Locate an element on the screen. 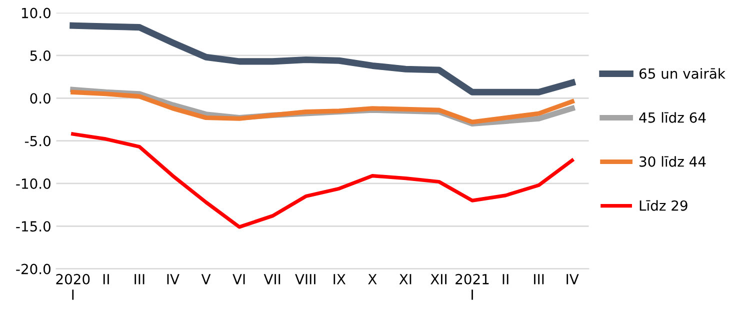  legend-label: Līdz 29 is located at coordinates (664, 205).